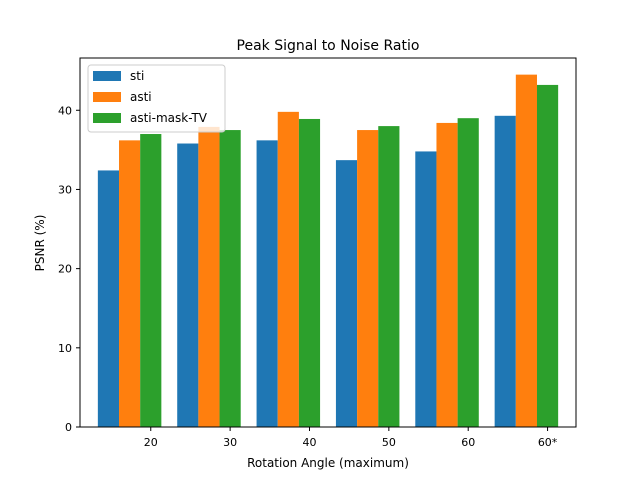 This screenshot has height=484, width=640. Describe the element at coordinates (65, 189) in the screenshot. I see `y-tick-label: 30` at that location.